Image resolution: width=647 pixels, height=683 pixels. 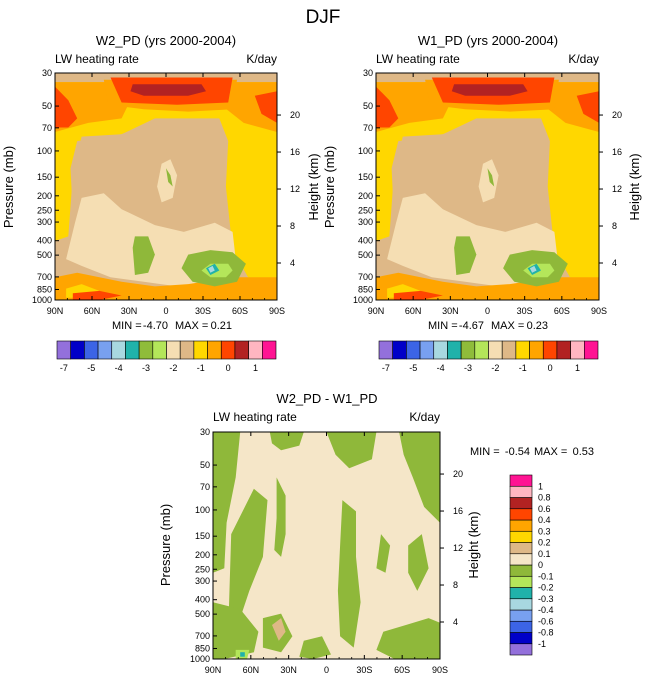 What do you see at coordinates (546, 621) in the screenshot?
I see `colorbar-label: -0.6` at bounding box center [546, 621].